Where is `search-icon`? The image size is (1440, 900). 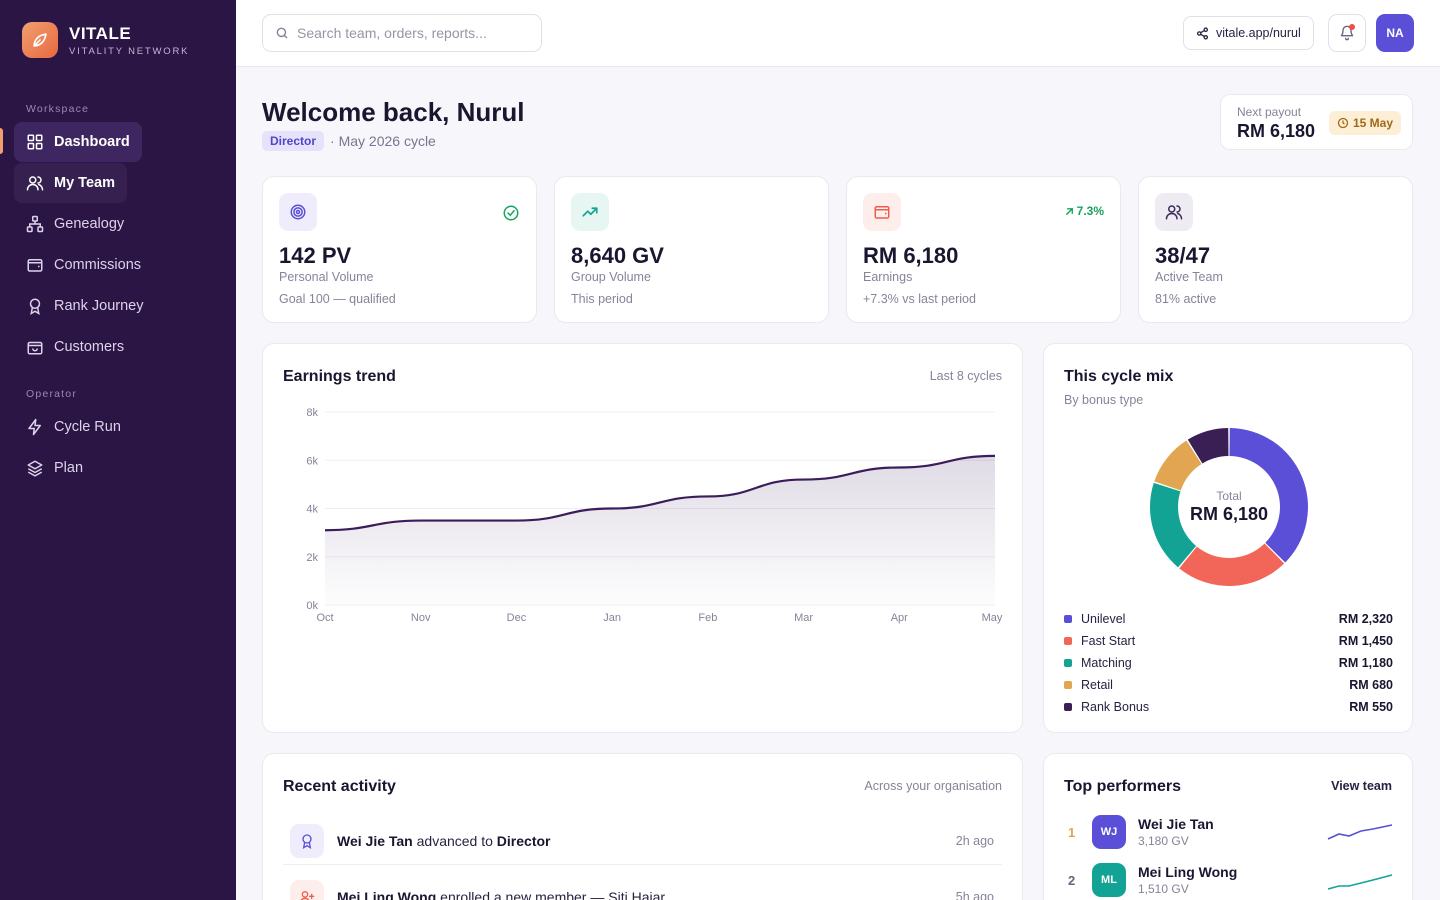
search-icon is located at coordinates (282, 33).